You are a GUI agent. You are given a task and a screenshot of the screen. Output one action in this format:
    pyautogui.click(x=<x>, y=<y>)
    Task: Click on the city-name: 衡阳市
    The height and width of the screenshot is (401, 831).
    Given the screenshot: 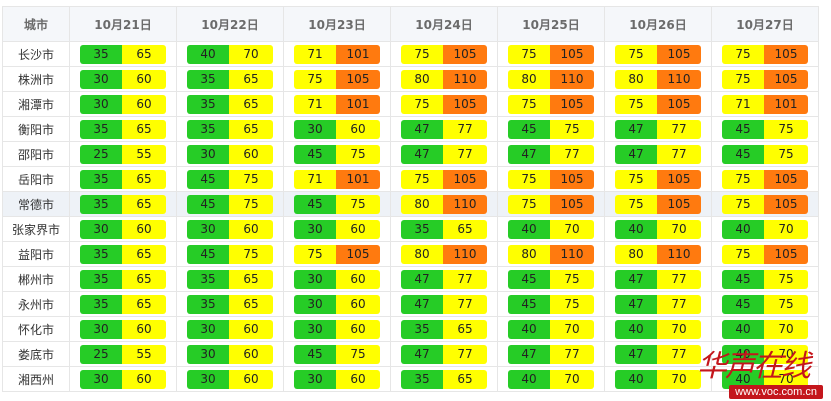 What is the action you would take?
    pyautogui.click(x=36, y=129)
    